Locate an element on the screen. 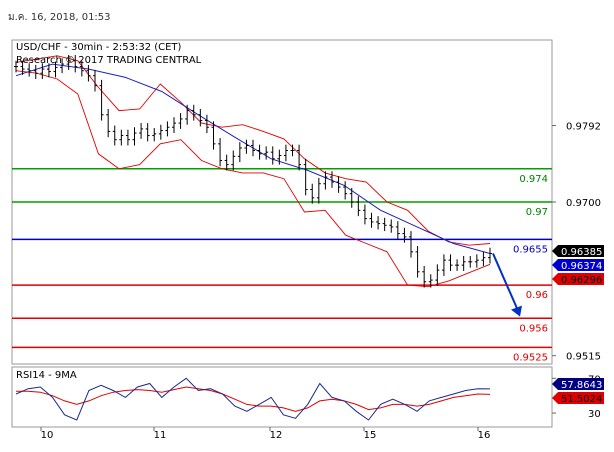  level-label: 0.9525 is located at coordinates (530, 357).